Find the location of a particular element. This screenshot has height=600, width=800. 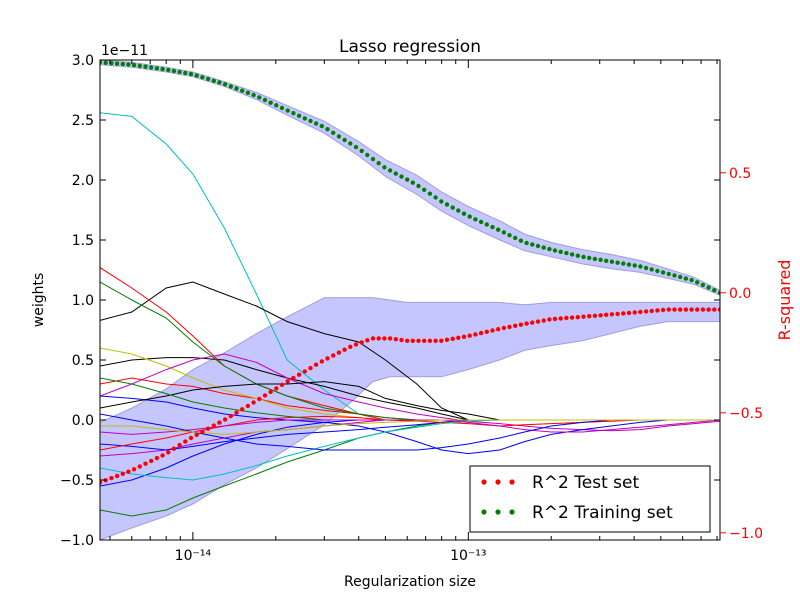

y-tick-label-left: 0.0 is located at coordinates (83, 421).